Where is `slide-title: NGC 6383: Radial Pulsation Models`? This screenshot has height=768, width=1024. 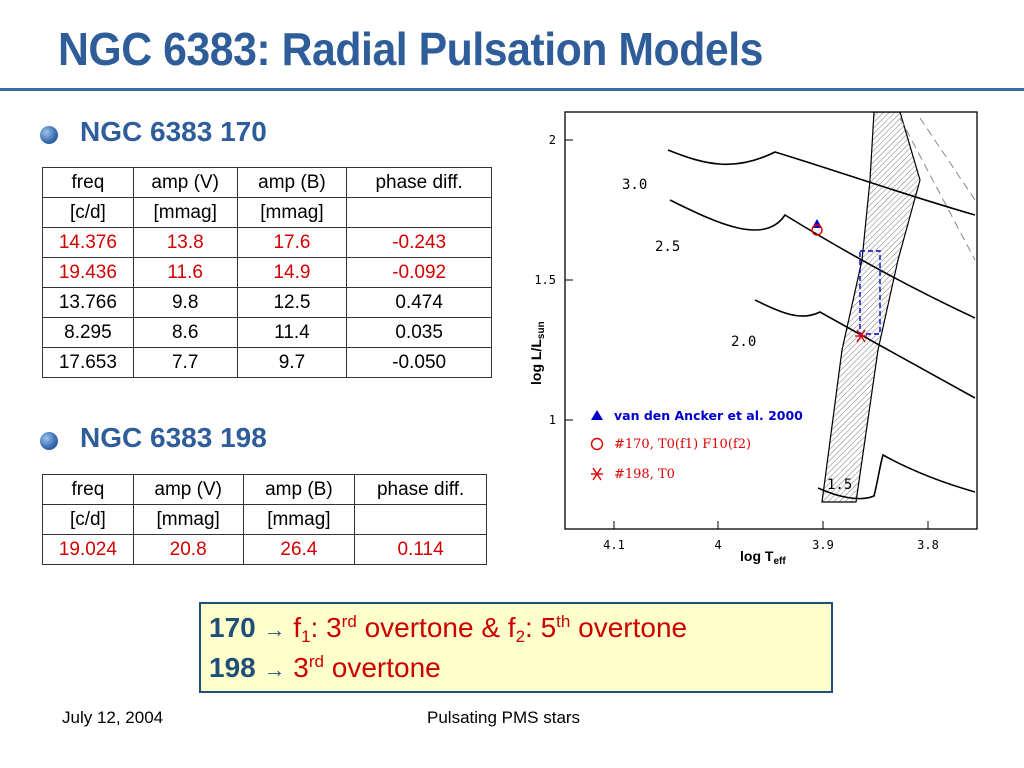
slide-title: NGC 6383: Radial Pulsation Models is located at coordinates (410, 49).